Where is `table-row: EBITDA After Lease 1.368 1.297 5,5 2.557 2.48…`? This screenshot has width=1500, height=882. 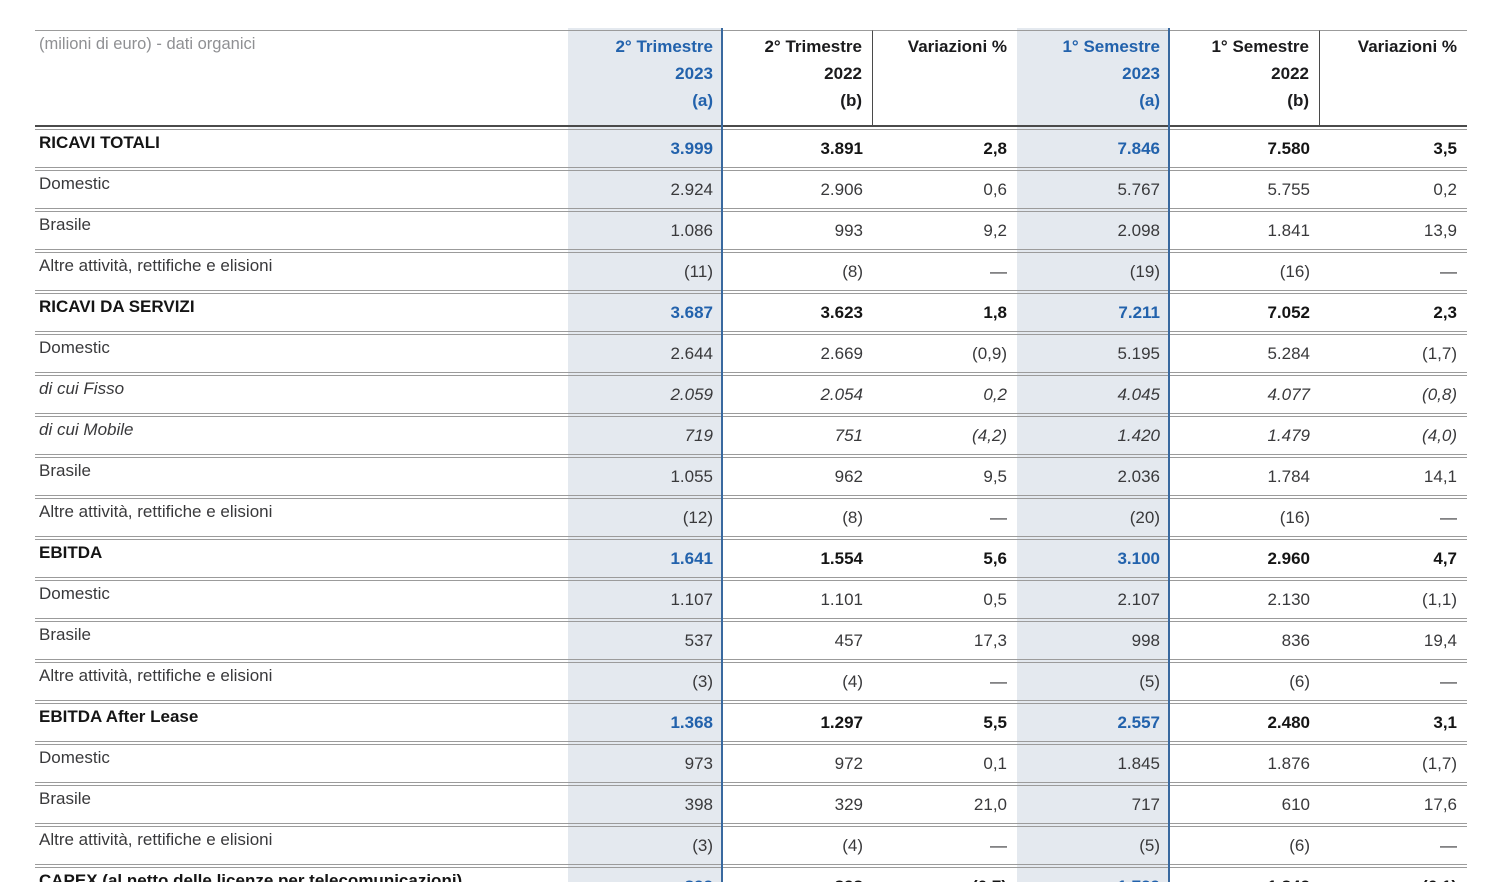 table-row: EBITDA After Lease 1.368 1.297 5,5 2.557 2.48… is located at coordinates (751, 722).